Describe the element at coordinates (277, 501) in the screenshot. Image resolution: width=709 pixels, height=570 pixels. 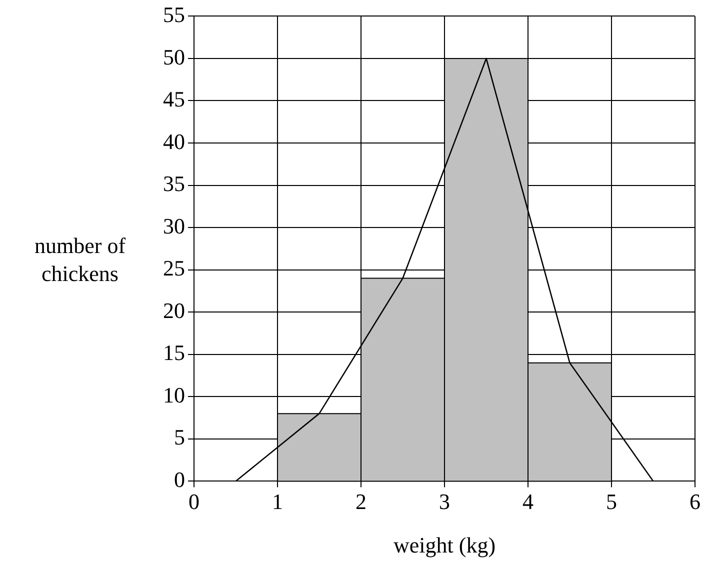
I see `x-tick-label: 1` at that location.